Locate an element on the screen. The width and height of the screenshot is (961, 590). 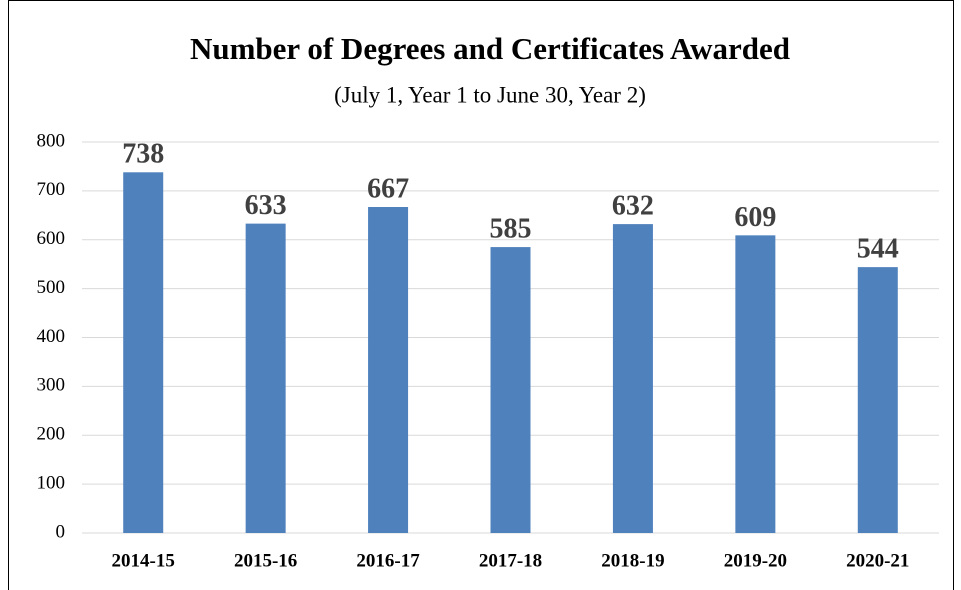
y-tick-label: 600 is located at coordinates (51, 238).